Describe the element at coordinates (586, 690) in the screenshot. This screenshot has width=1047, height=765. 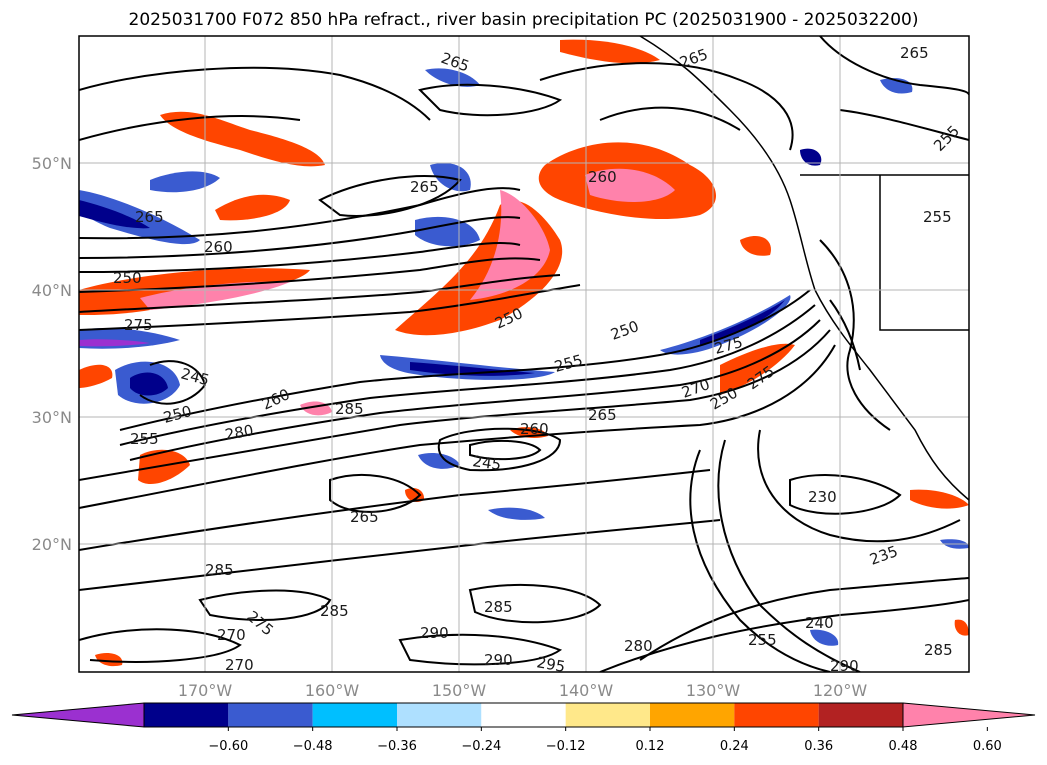
I see `lon-label-140w: 140°W` at that location.